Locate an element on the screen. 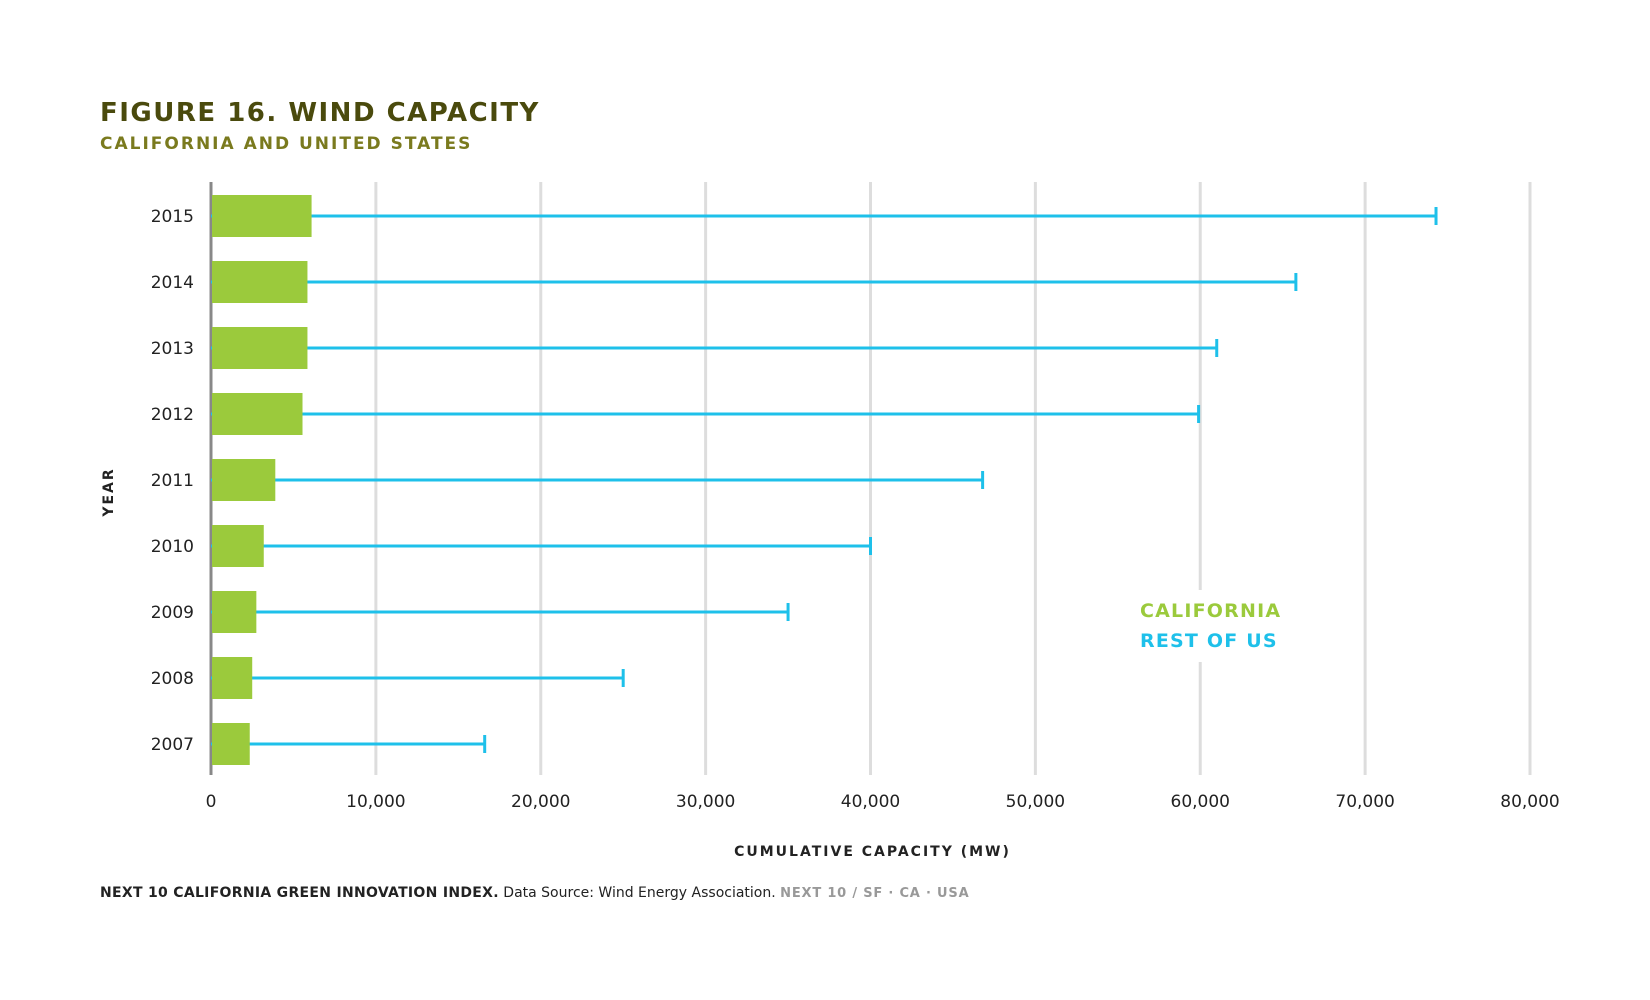 Image resolution: width=1650 pixels, height=1000 pixels. y-tick-label: 2014 is located at coordinates (172, 283).